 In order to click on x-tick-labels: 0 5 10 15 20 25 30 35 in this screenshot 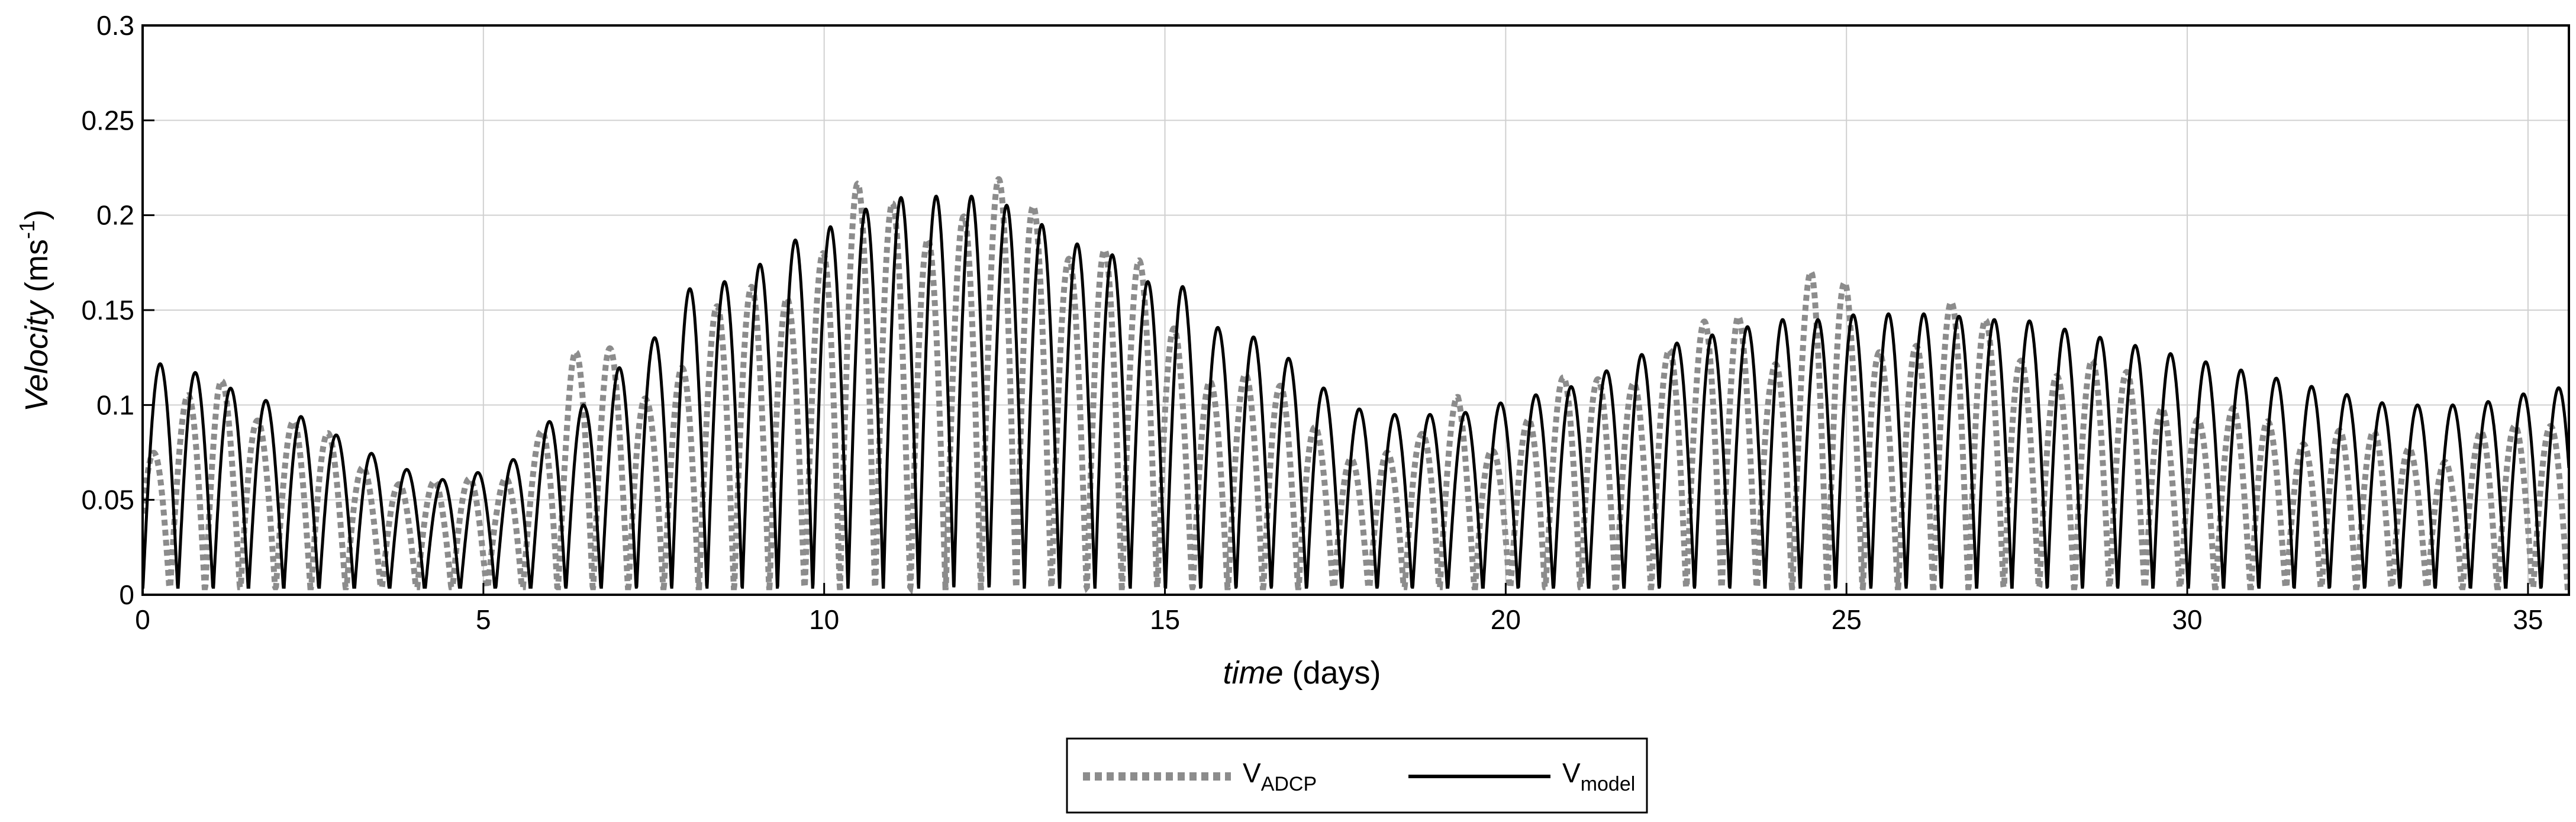, I will do `click(1339, 609)`.